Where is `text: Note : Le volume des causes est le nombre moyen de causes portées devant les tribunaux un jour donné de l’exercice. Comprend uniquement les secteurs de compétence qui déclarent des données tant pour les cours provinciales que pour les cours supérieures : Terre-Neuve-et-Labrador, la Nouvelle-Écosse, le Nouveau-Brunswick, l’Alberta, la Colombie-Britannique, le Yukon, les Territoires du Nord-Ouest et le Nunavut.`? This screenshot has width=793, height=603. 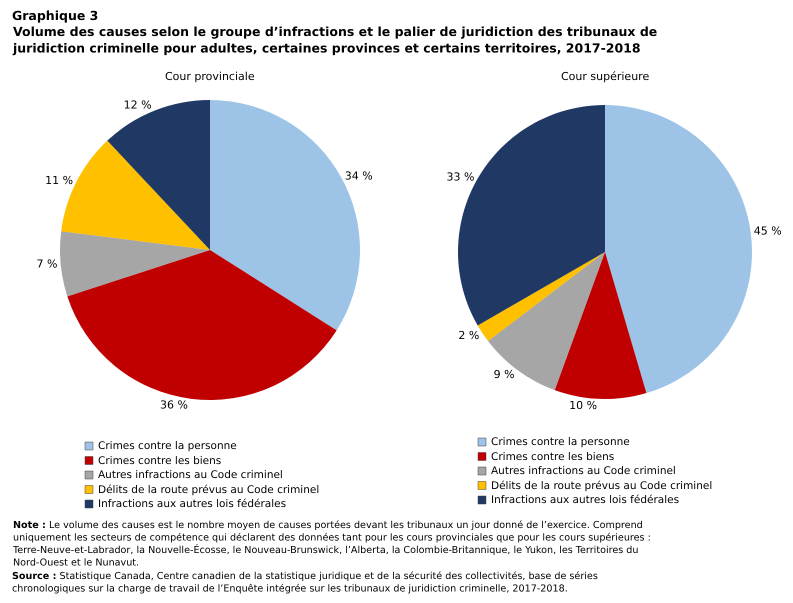 text: Note : Le volume des causes est le nombre moyen de causes portées devant les tribunaux un jour donné de l’exercice. Comprend uniquement les secteurs de compétence qui déclarent des données tant pour les cours provinciales que pour les cours supérieures : Terre-Neuve-et-Labrador, la Nouvelle-Écosse, le Nouveau-Brunswick, l’Alberta, la Colombie-Britannique, le Yukon, les Territoires du Nord-Ouest et le Nunavut. is located at coordinates (331, 544).